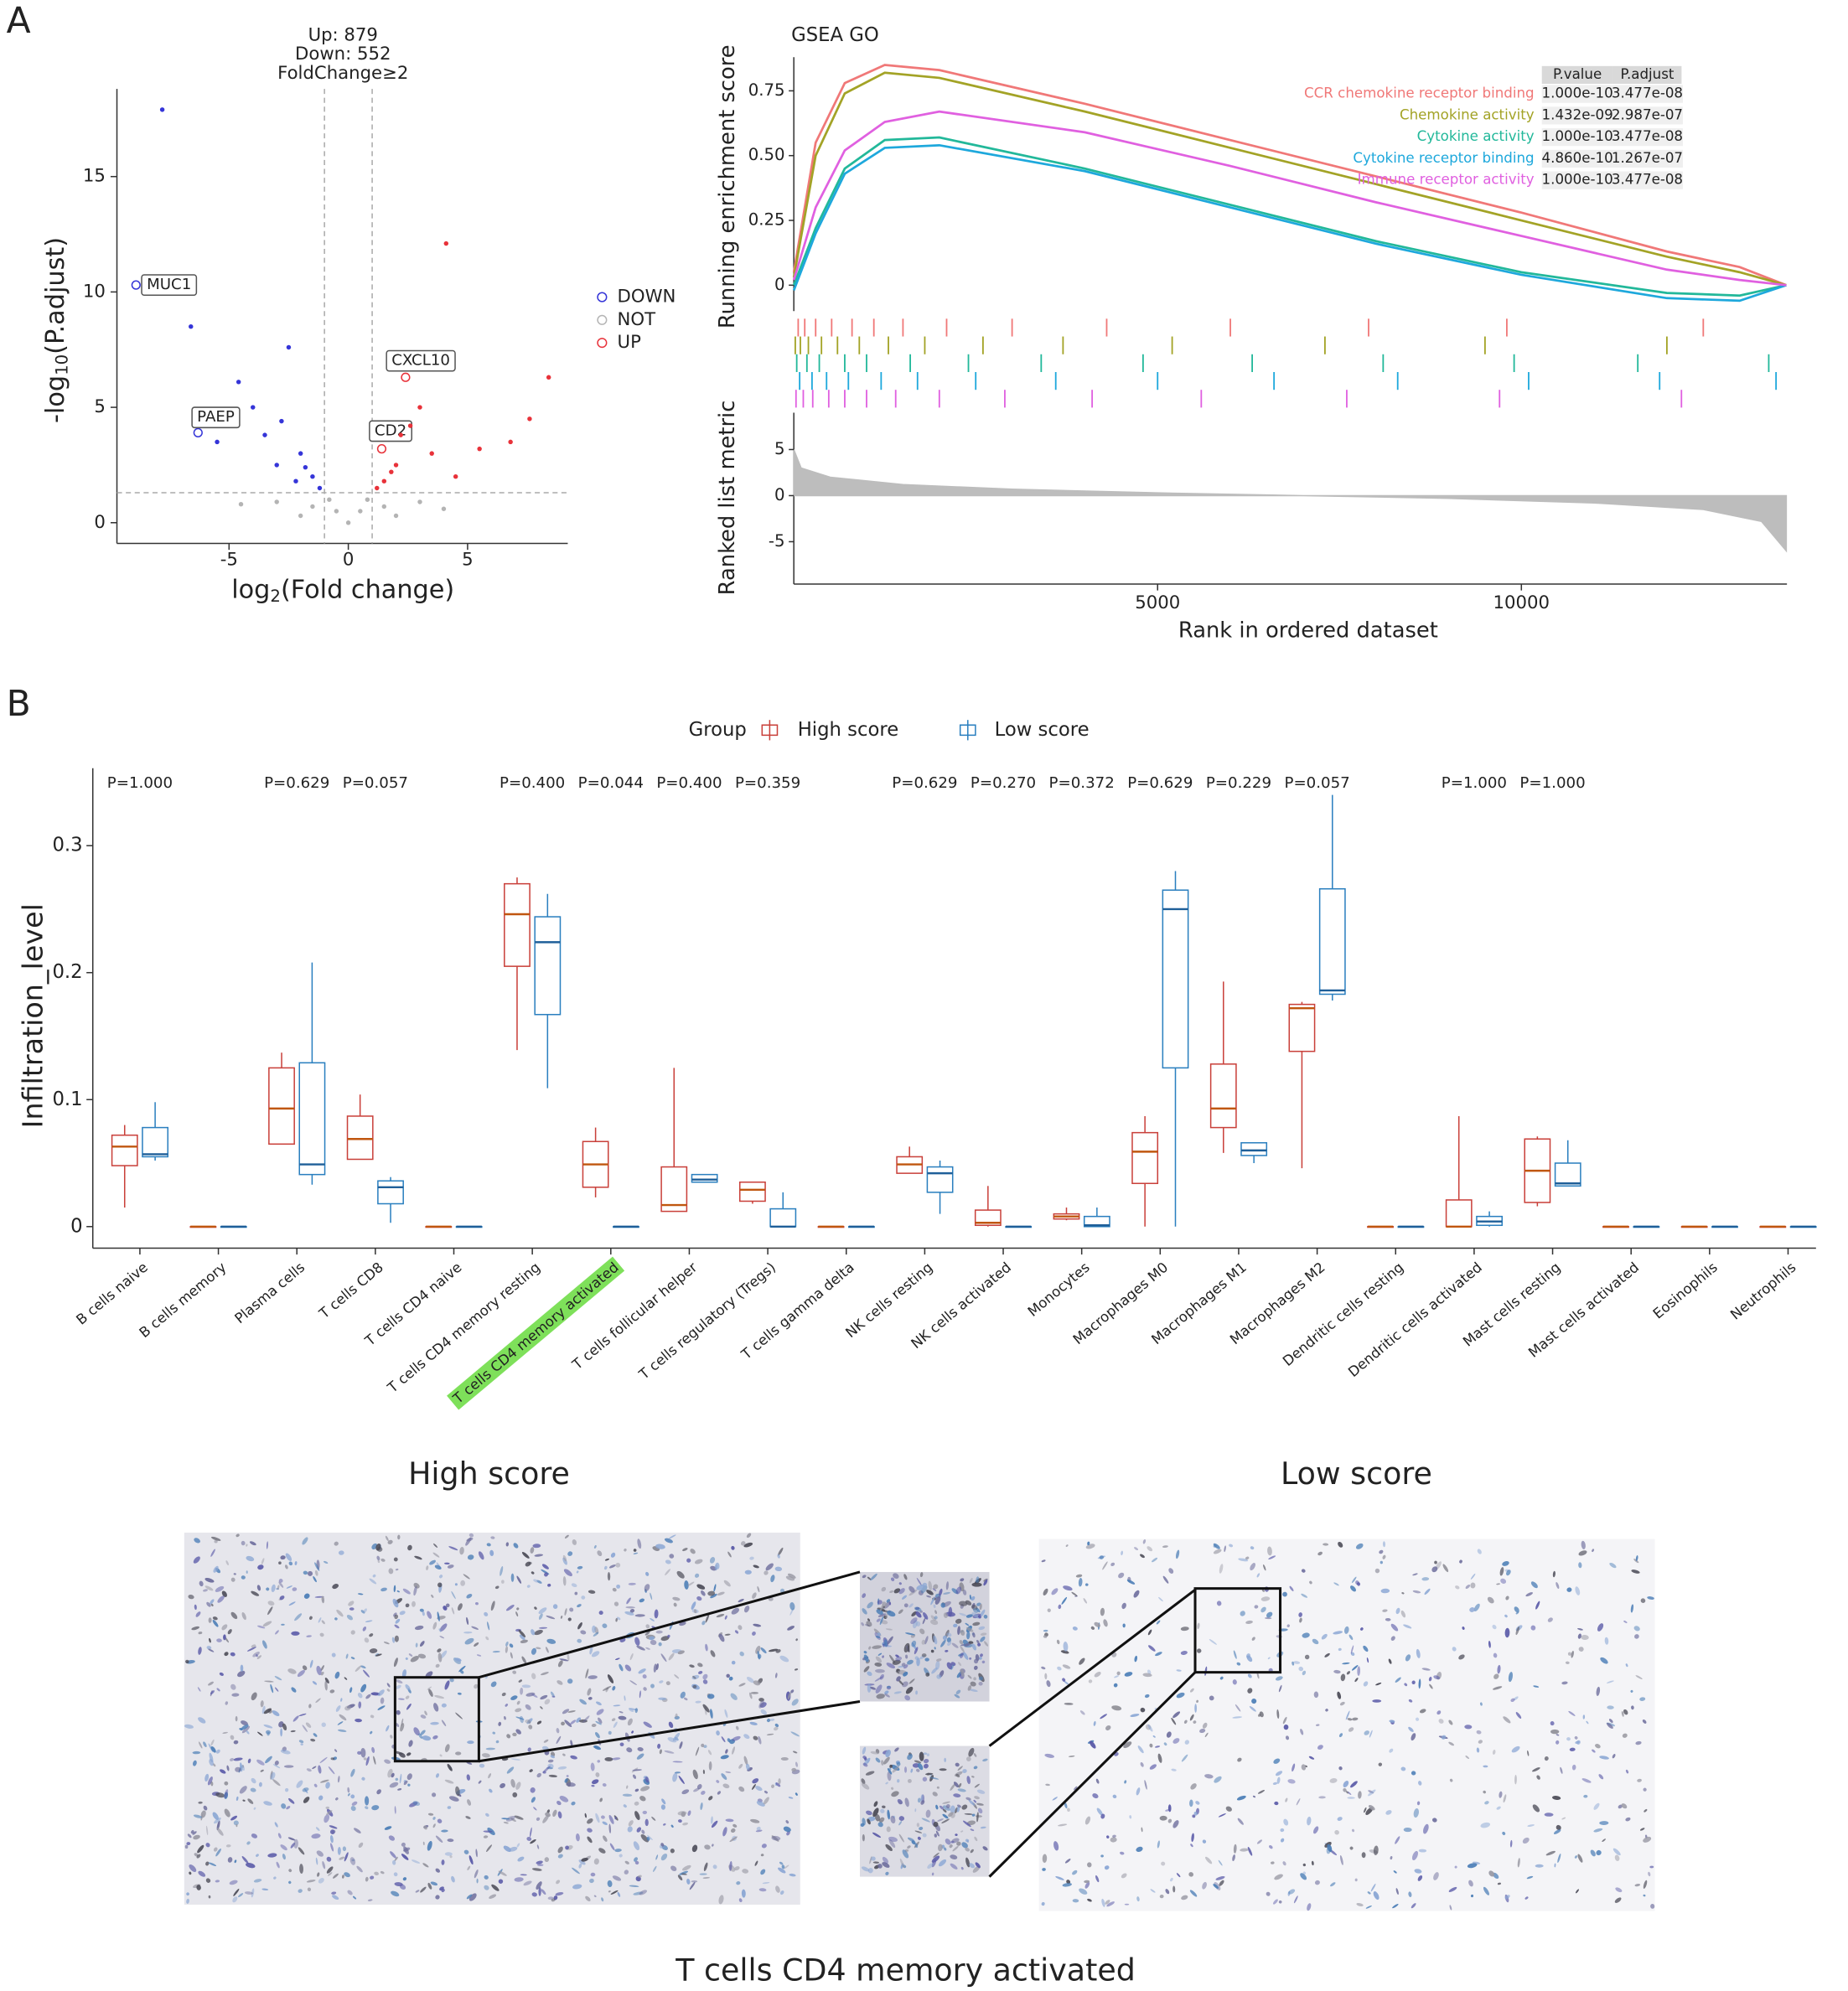  What do you see at coordinates (727, 186) in the screenshot?
I see `y-axis-label: Running enrichment score` at bounding box center [727, 186].